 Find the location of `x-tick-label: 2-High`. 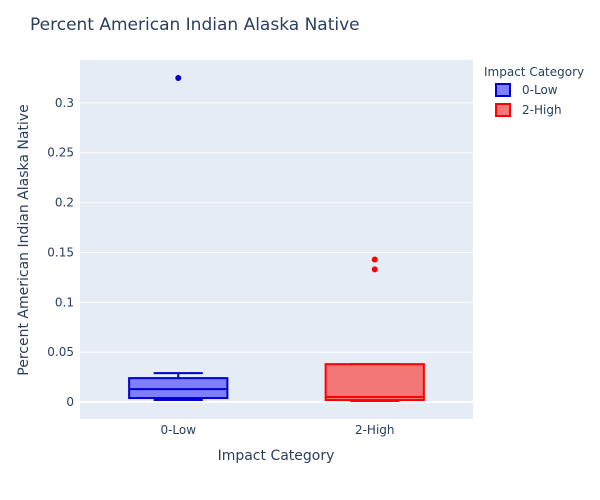

x-tick-label: 2-High is located at coordinates (375, 430).